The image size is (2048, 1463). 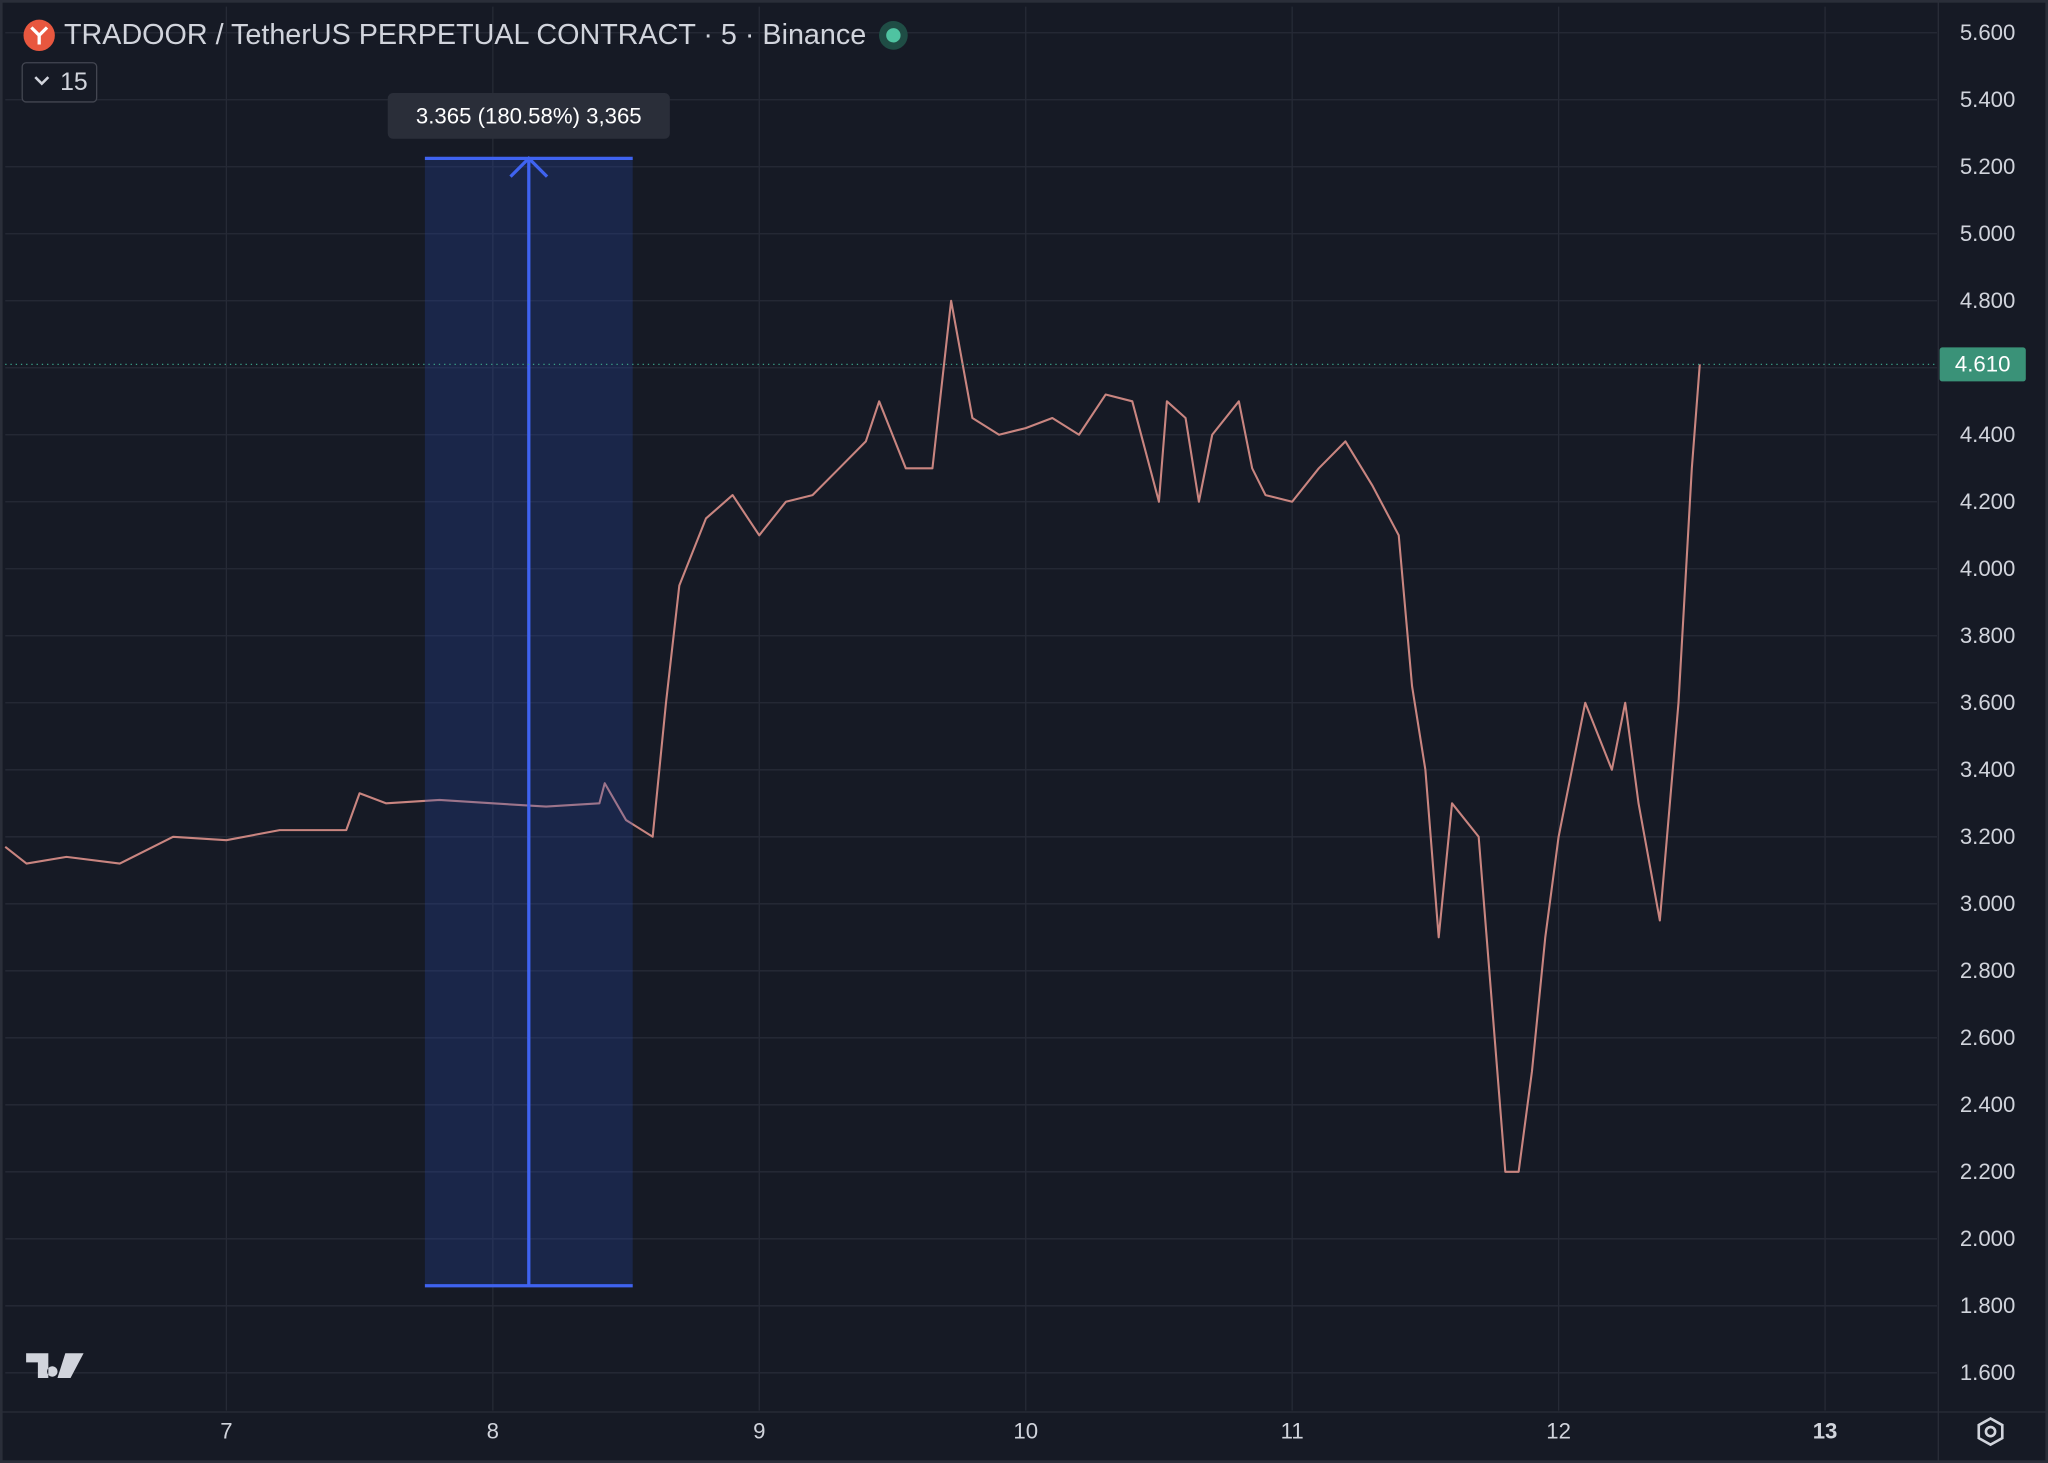 I want to click on last-price-label: 4.610, so click(x=1983, y=364).